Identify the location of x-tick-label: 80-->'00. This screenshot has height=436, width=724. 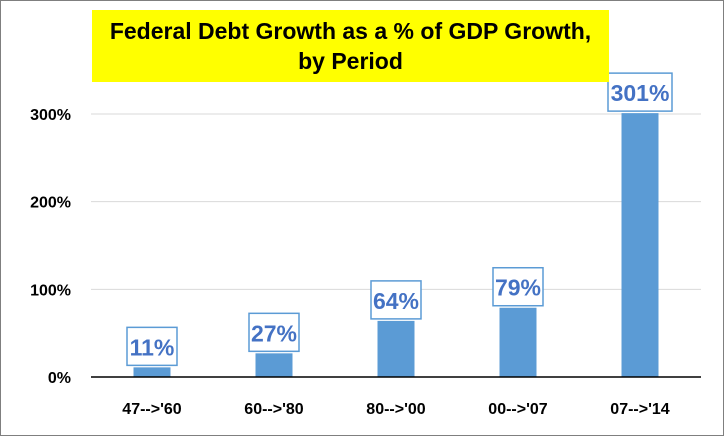
(396, 409).